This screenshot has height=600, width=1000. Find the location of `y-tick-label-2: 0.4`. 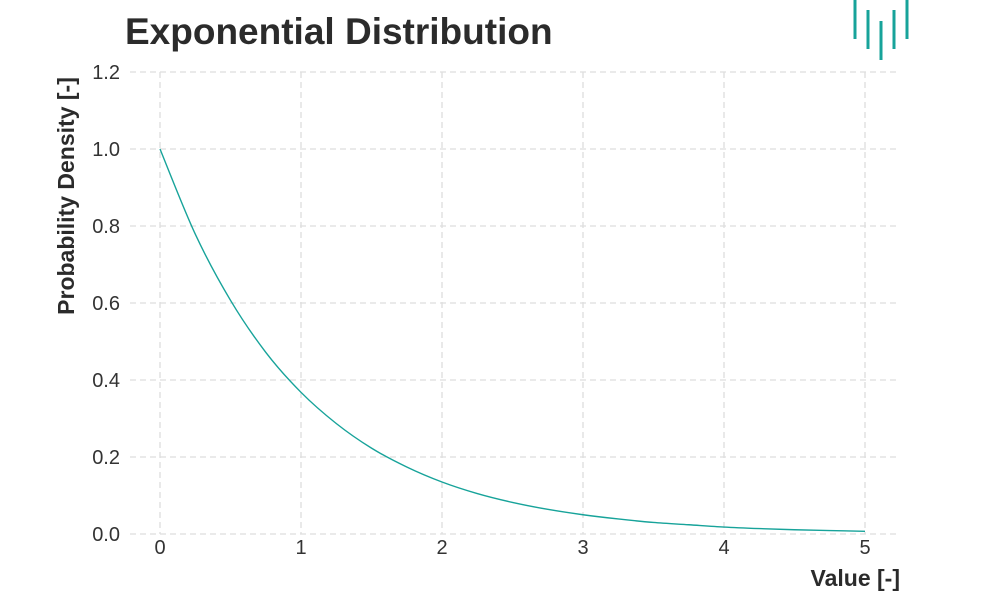

y-tick-label-2: 0.4 is located at coordinates (106, 381).